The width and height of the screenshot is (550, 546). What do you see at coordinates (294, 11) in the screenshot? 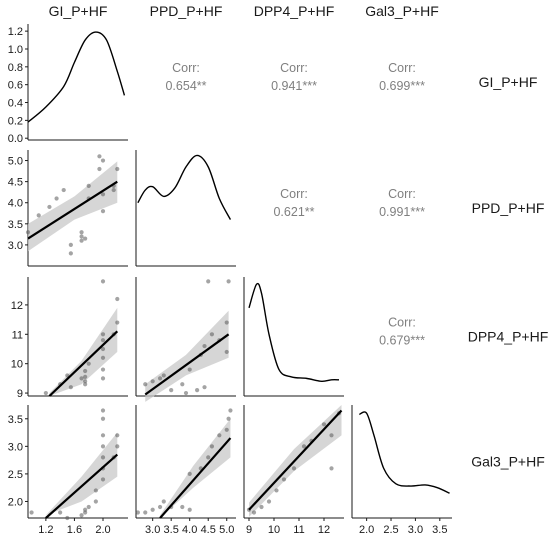
I see `column-header-3: DPP4_P+HF` at bounding box center [294, 11].